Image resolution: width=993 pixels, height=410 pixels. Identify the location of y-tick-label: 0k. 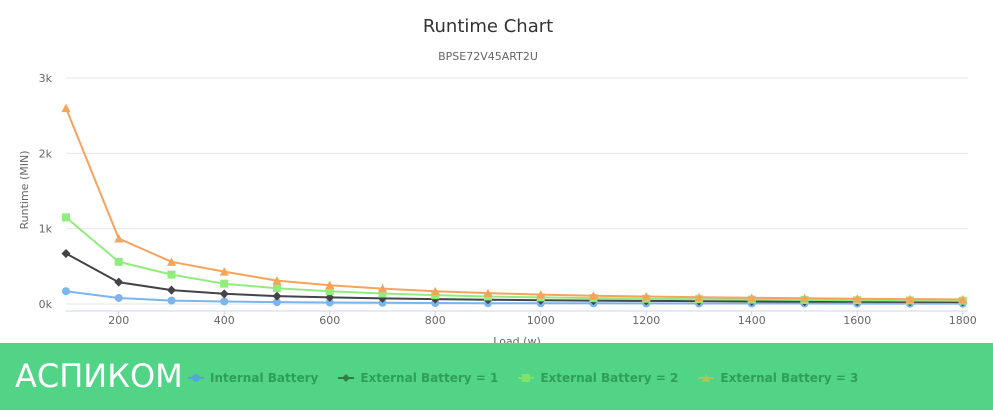
(46, 304).